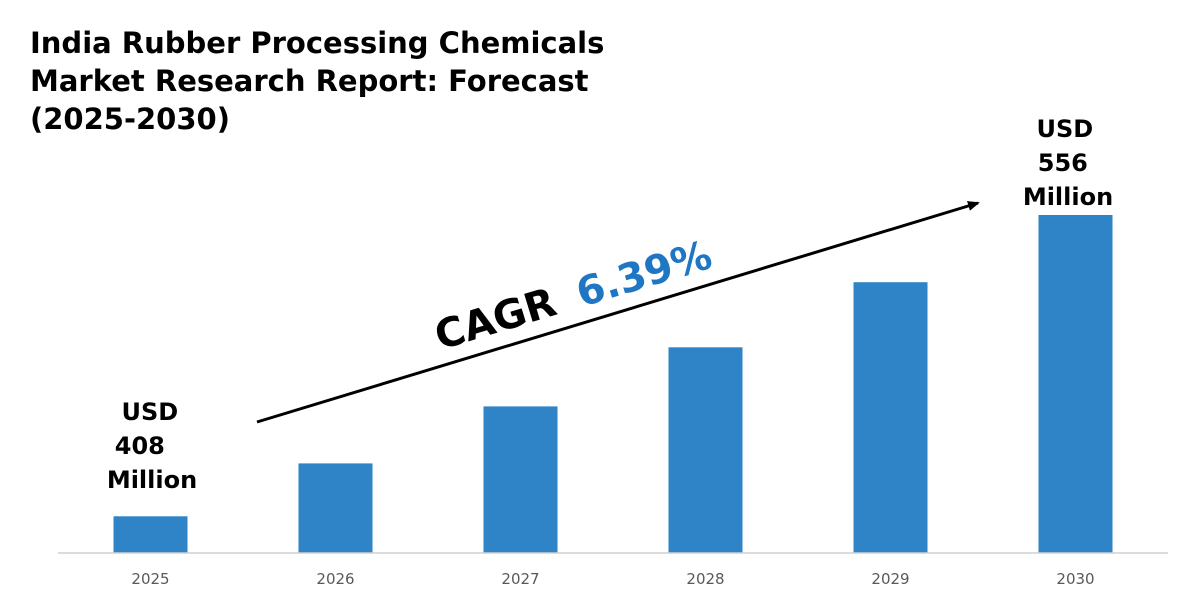 This screenshot has height=600, width=1200. Describe the element at coordinates (1068, 197) in the screenshot. I see `end-label-unit: Million` at that location.